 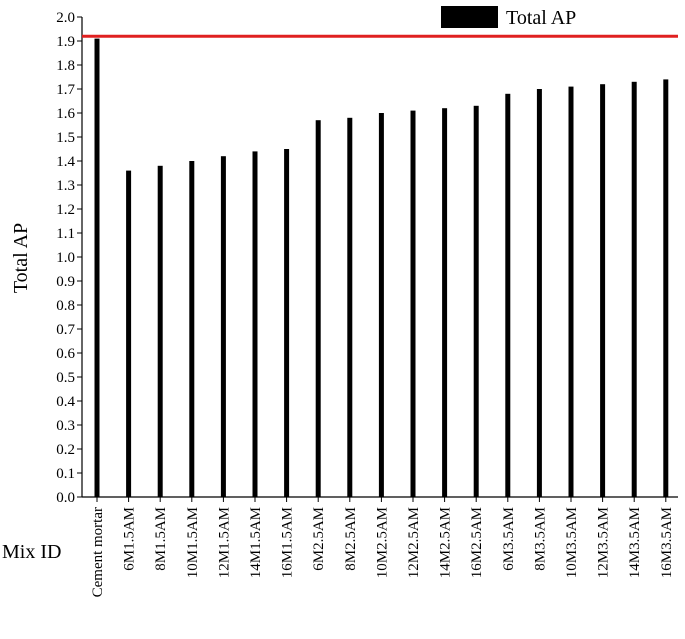 What do you see at coordinates (98, 552) in the screenshot?
I see `x-tick-label: Cement mortar` at bounding box center [98, 552].